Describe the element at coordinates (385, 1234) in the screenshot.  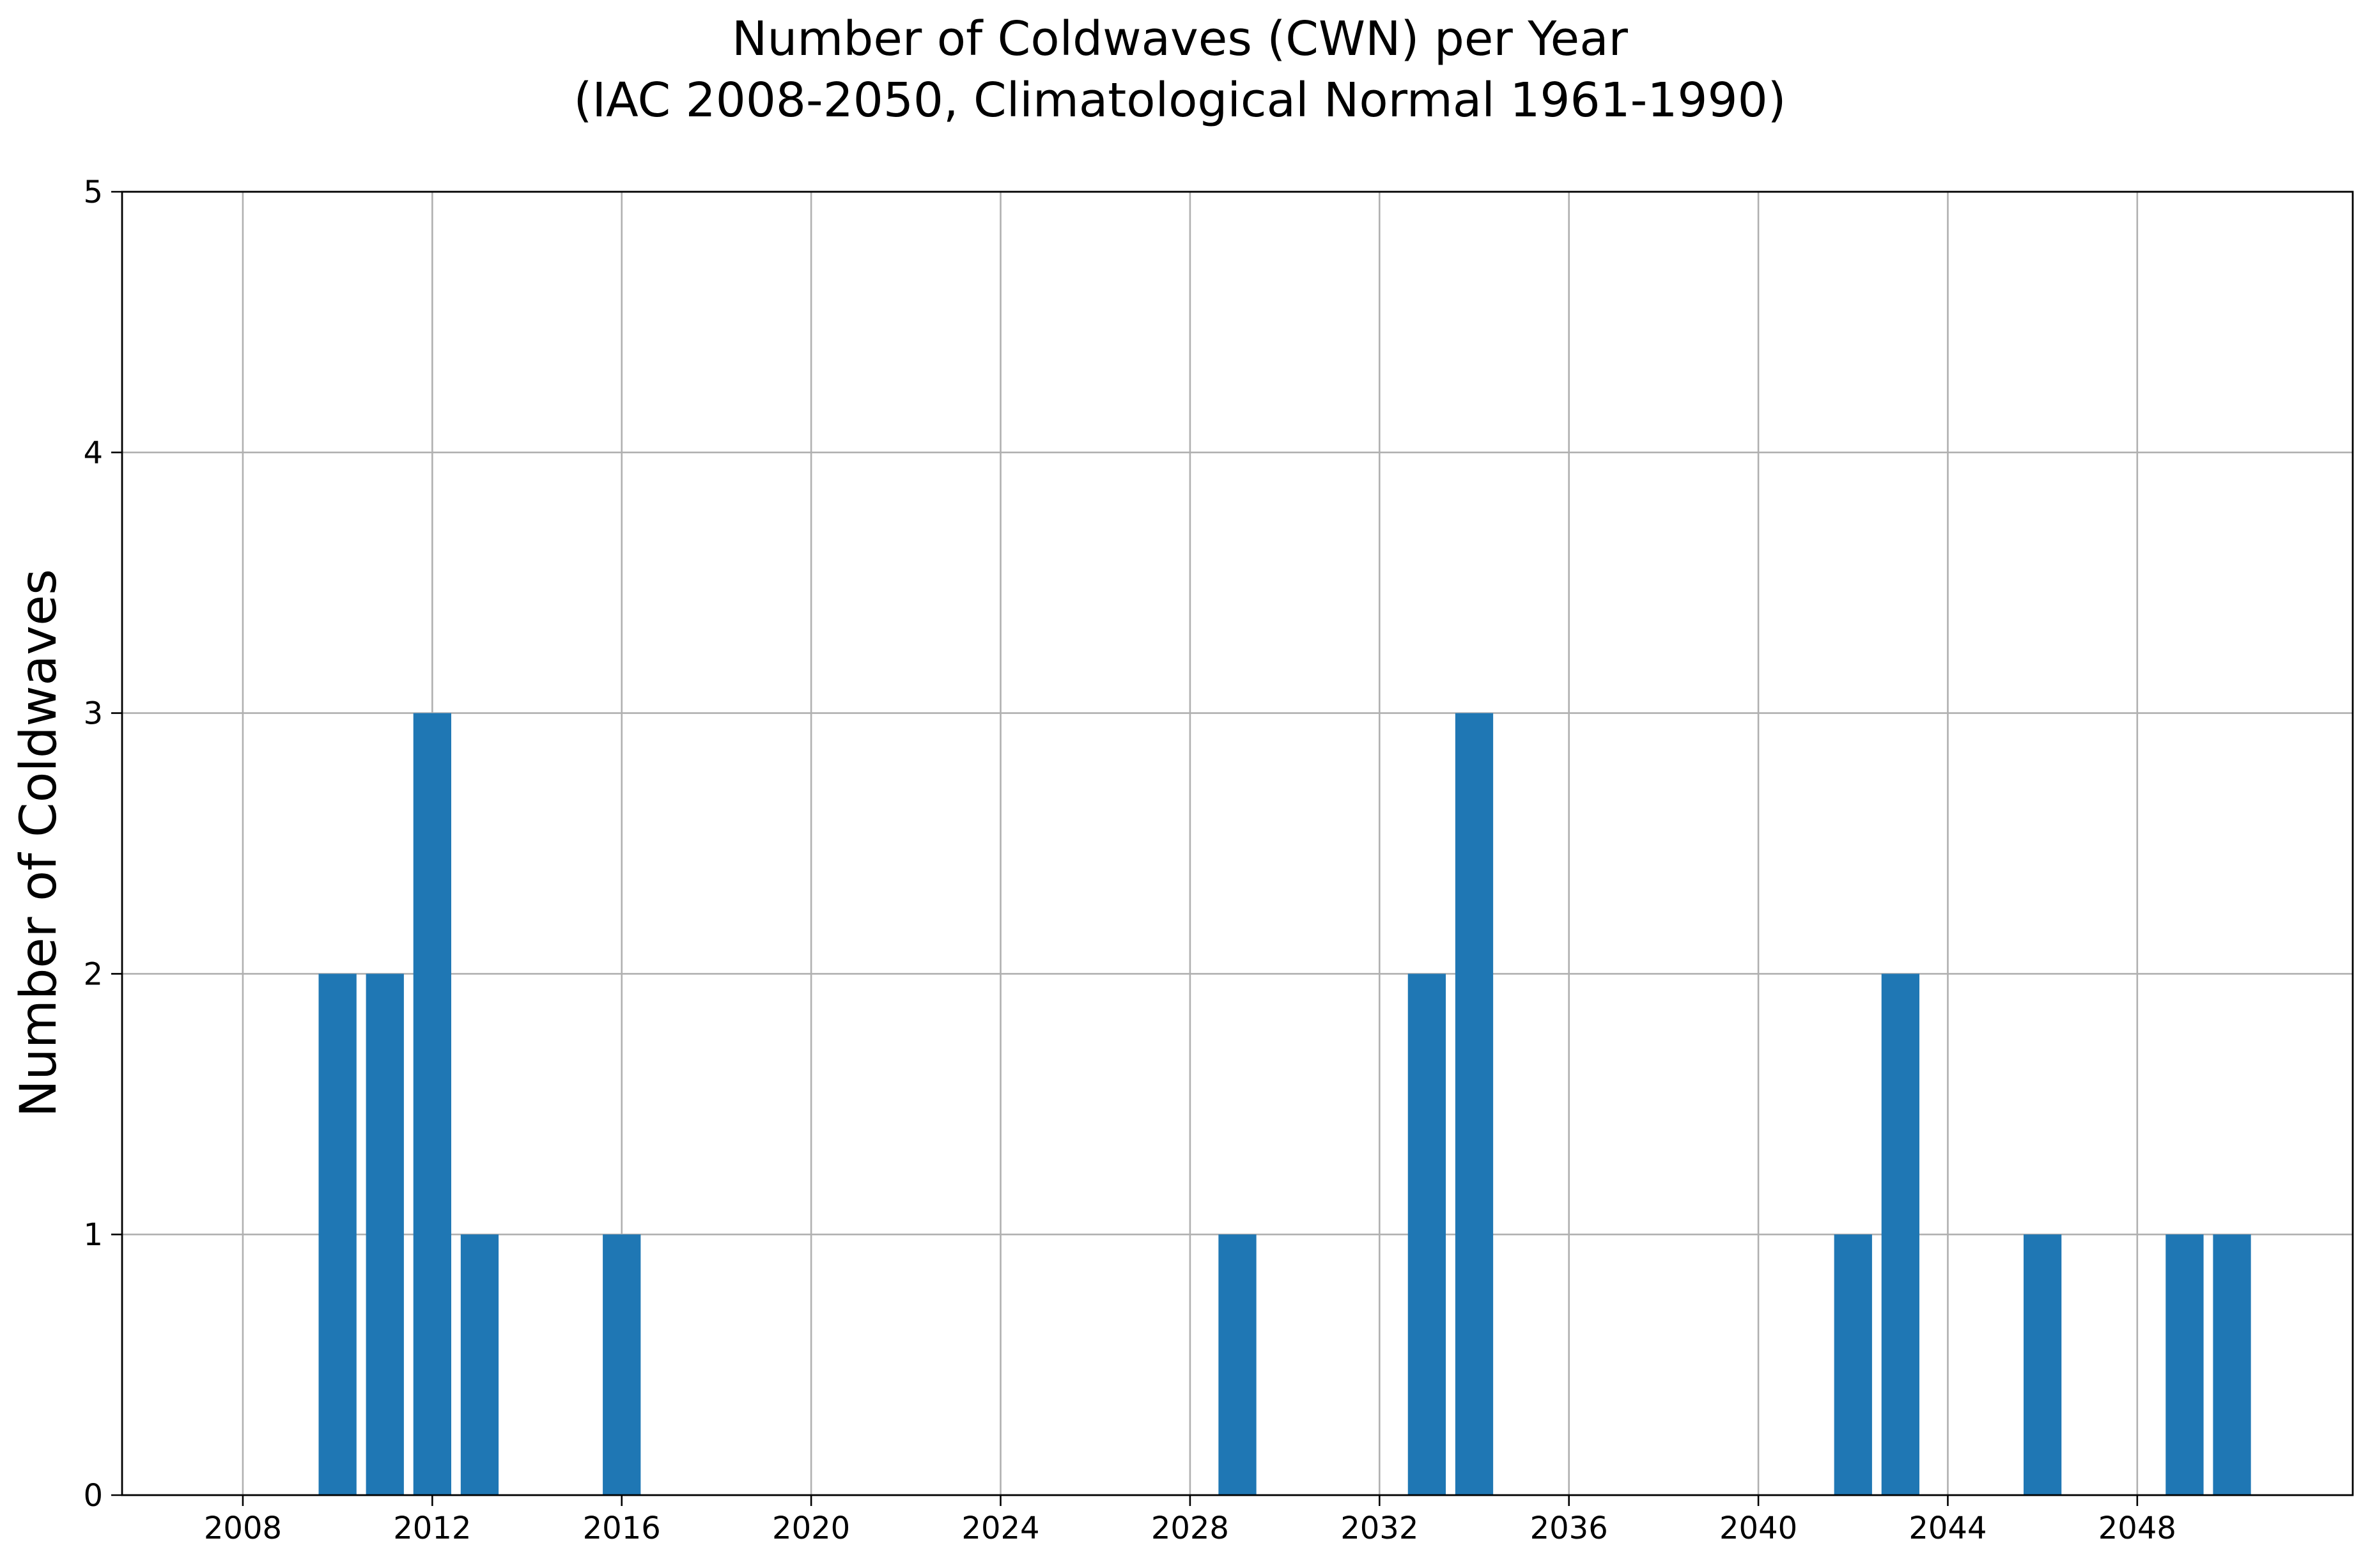
I see `bar-2011` at that location.